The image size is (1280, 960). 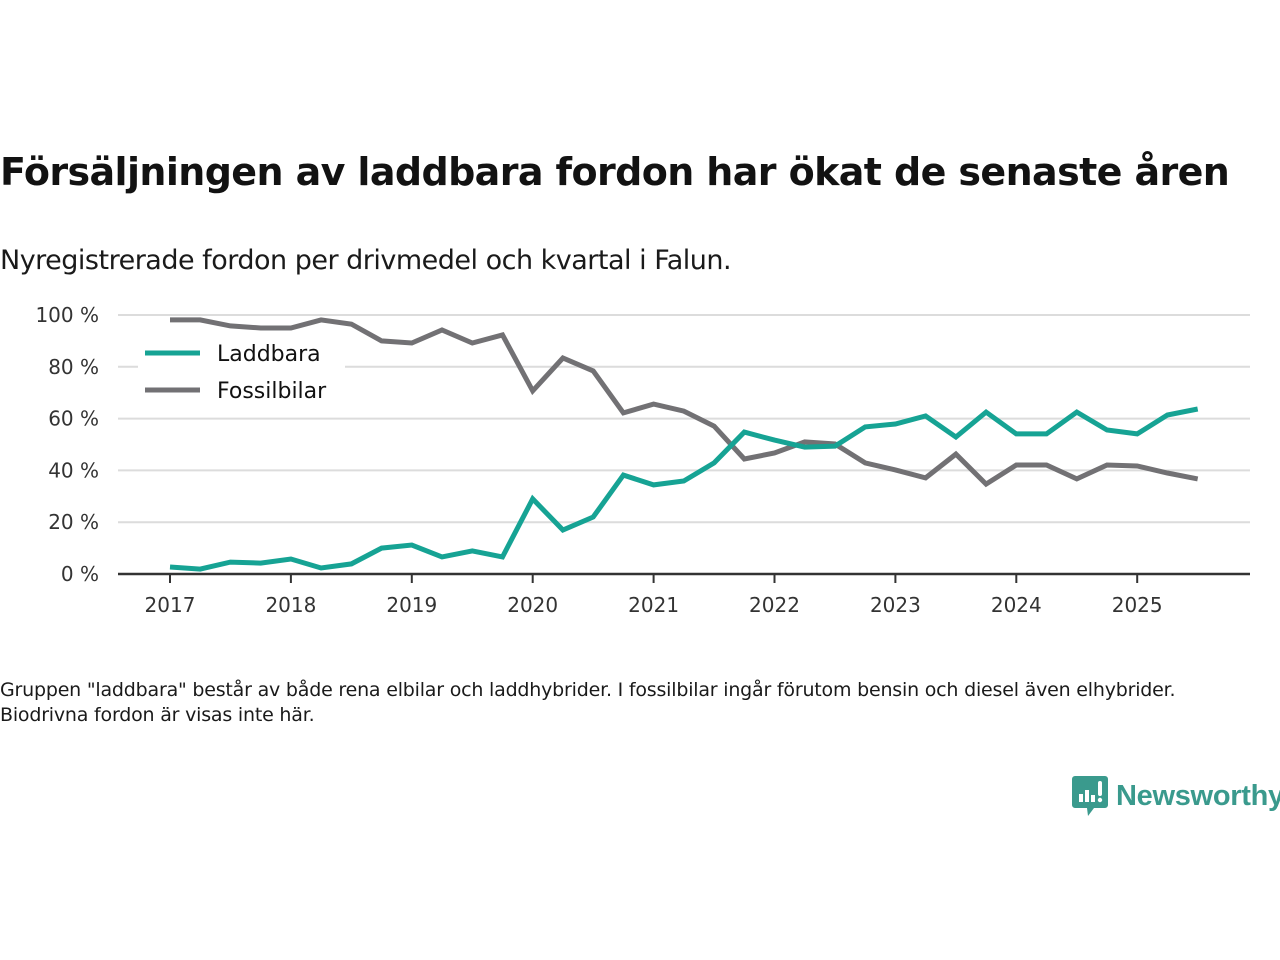 I want to click on x-tick-label: 2024, so click(x=1016, y=605).